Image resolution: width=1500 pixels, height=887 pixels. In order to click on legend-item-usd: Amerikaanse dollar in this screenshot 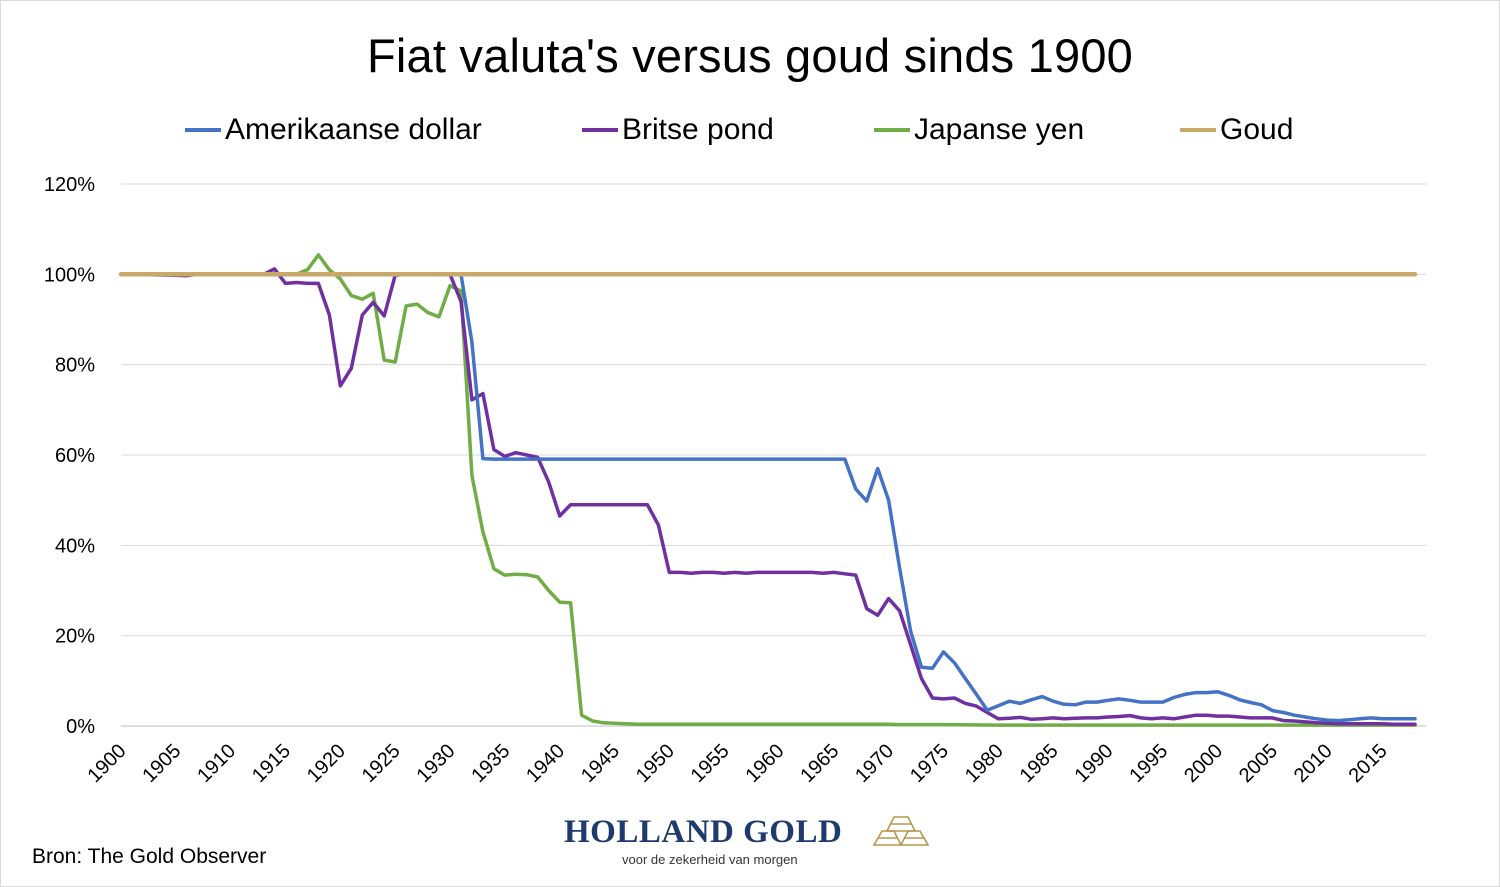, I will do `click(333, 130)`.